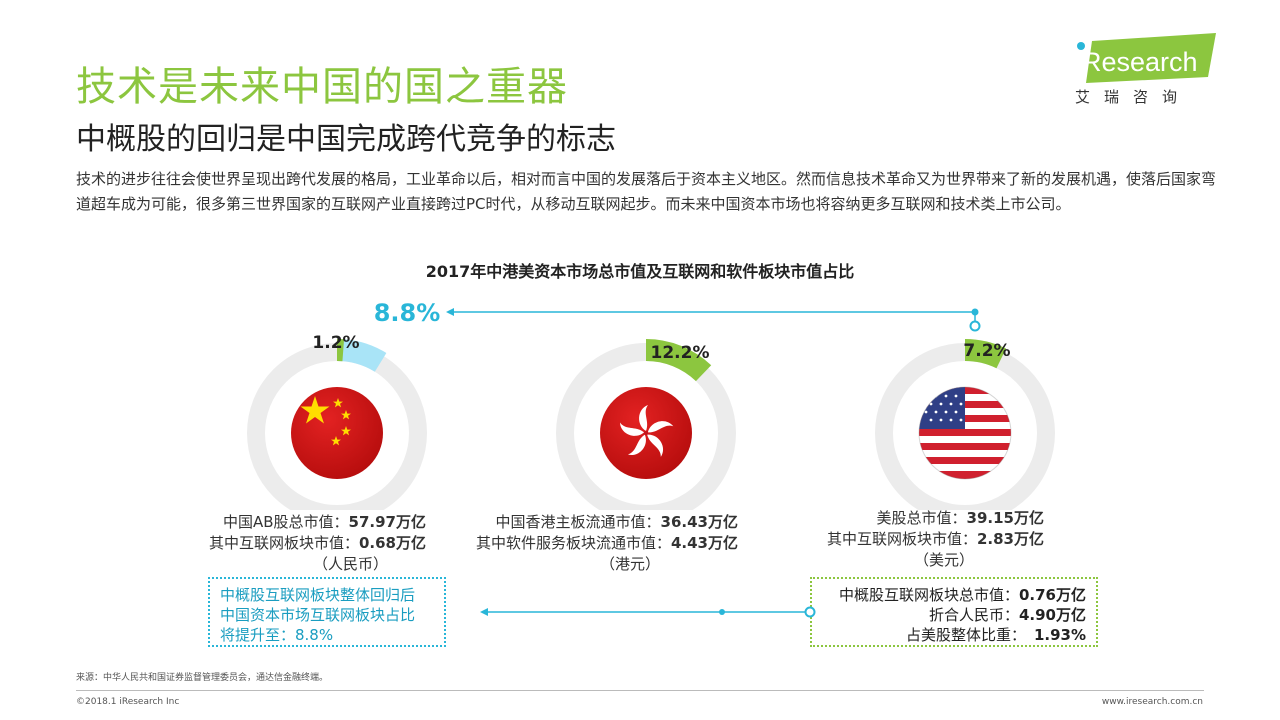 This screenshot has height=720, width=1280. I want to click on usa-segment-label: 其中互联网板块市值：, so click(901, 539).